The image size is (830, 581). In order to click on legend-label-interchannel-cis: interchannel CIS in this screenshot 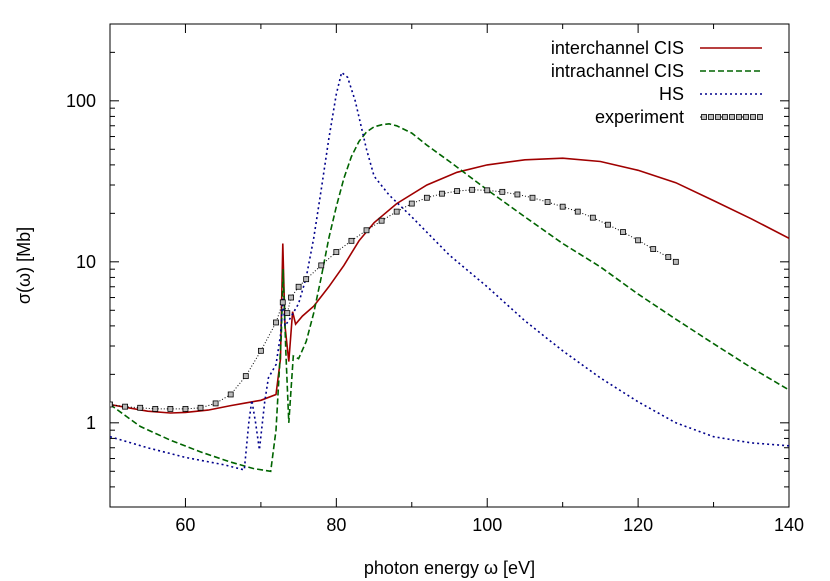, I will do `click(617, 48)`.